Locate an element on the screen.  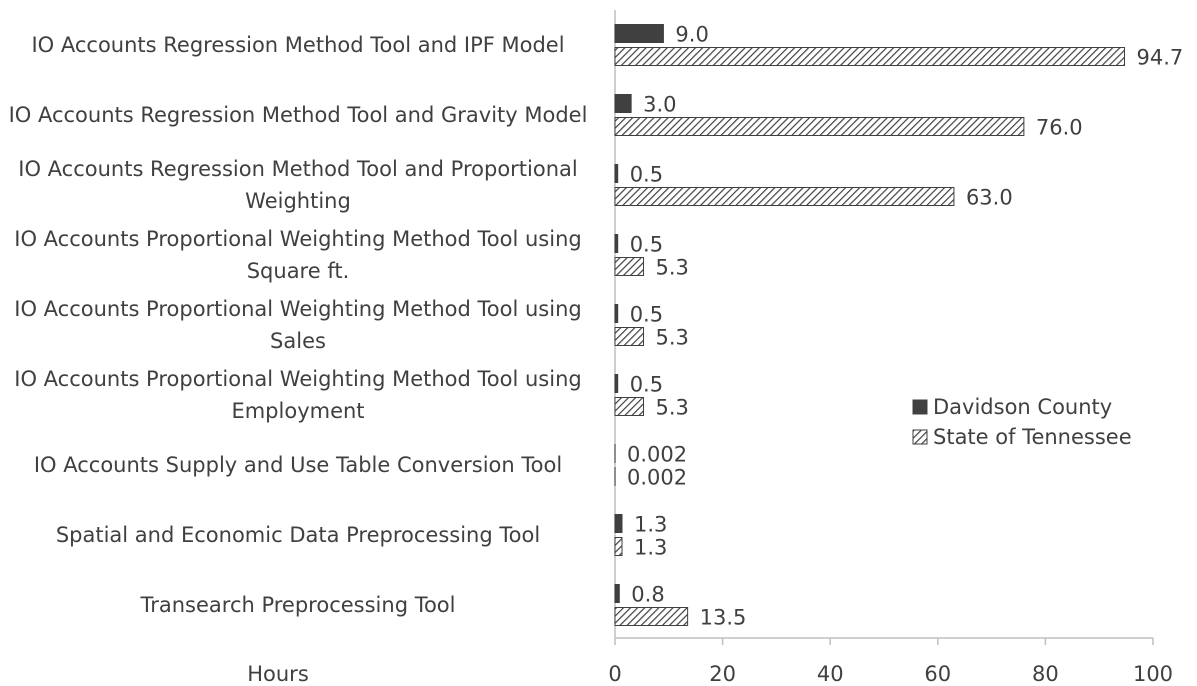
x-tick-label: 0 is located at coordinates (614, 674).